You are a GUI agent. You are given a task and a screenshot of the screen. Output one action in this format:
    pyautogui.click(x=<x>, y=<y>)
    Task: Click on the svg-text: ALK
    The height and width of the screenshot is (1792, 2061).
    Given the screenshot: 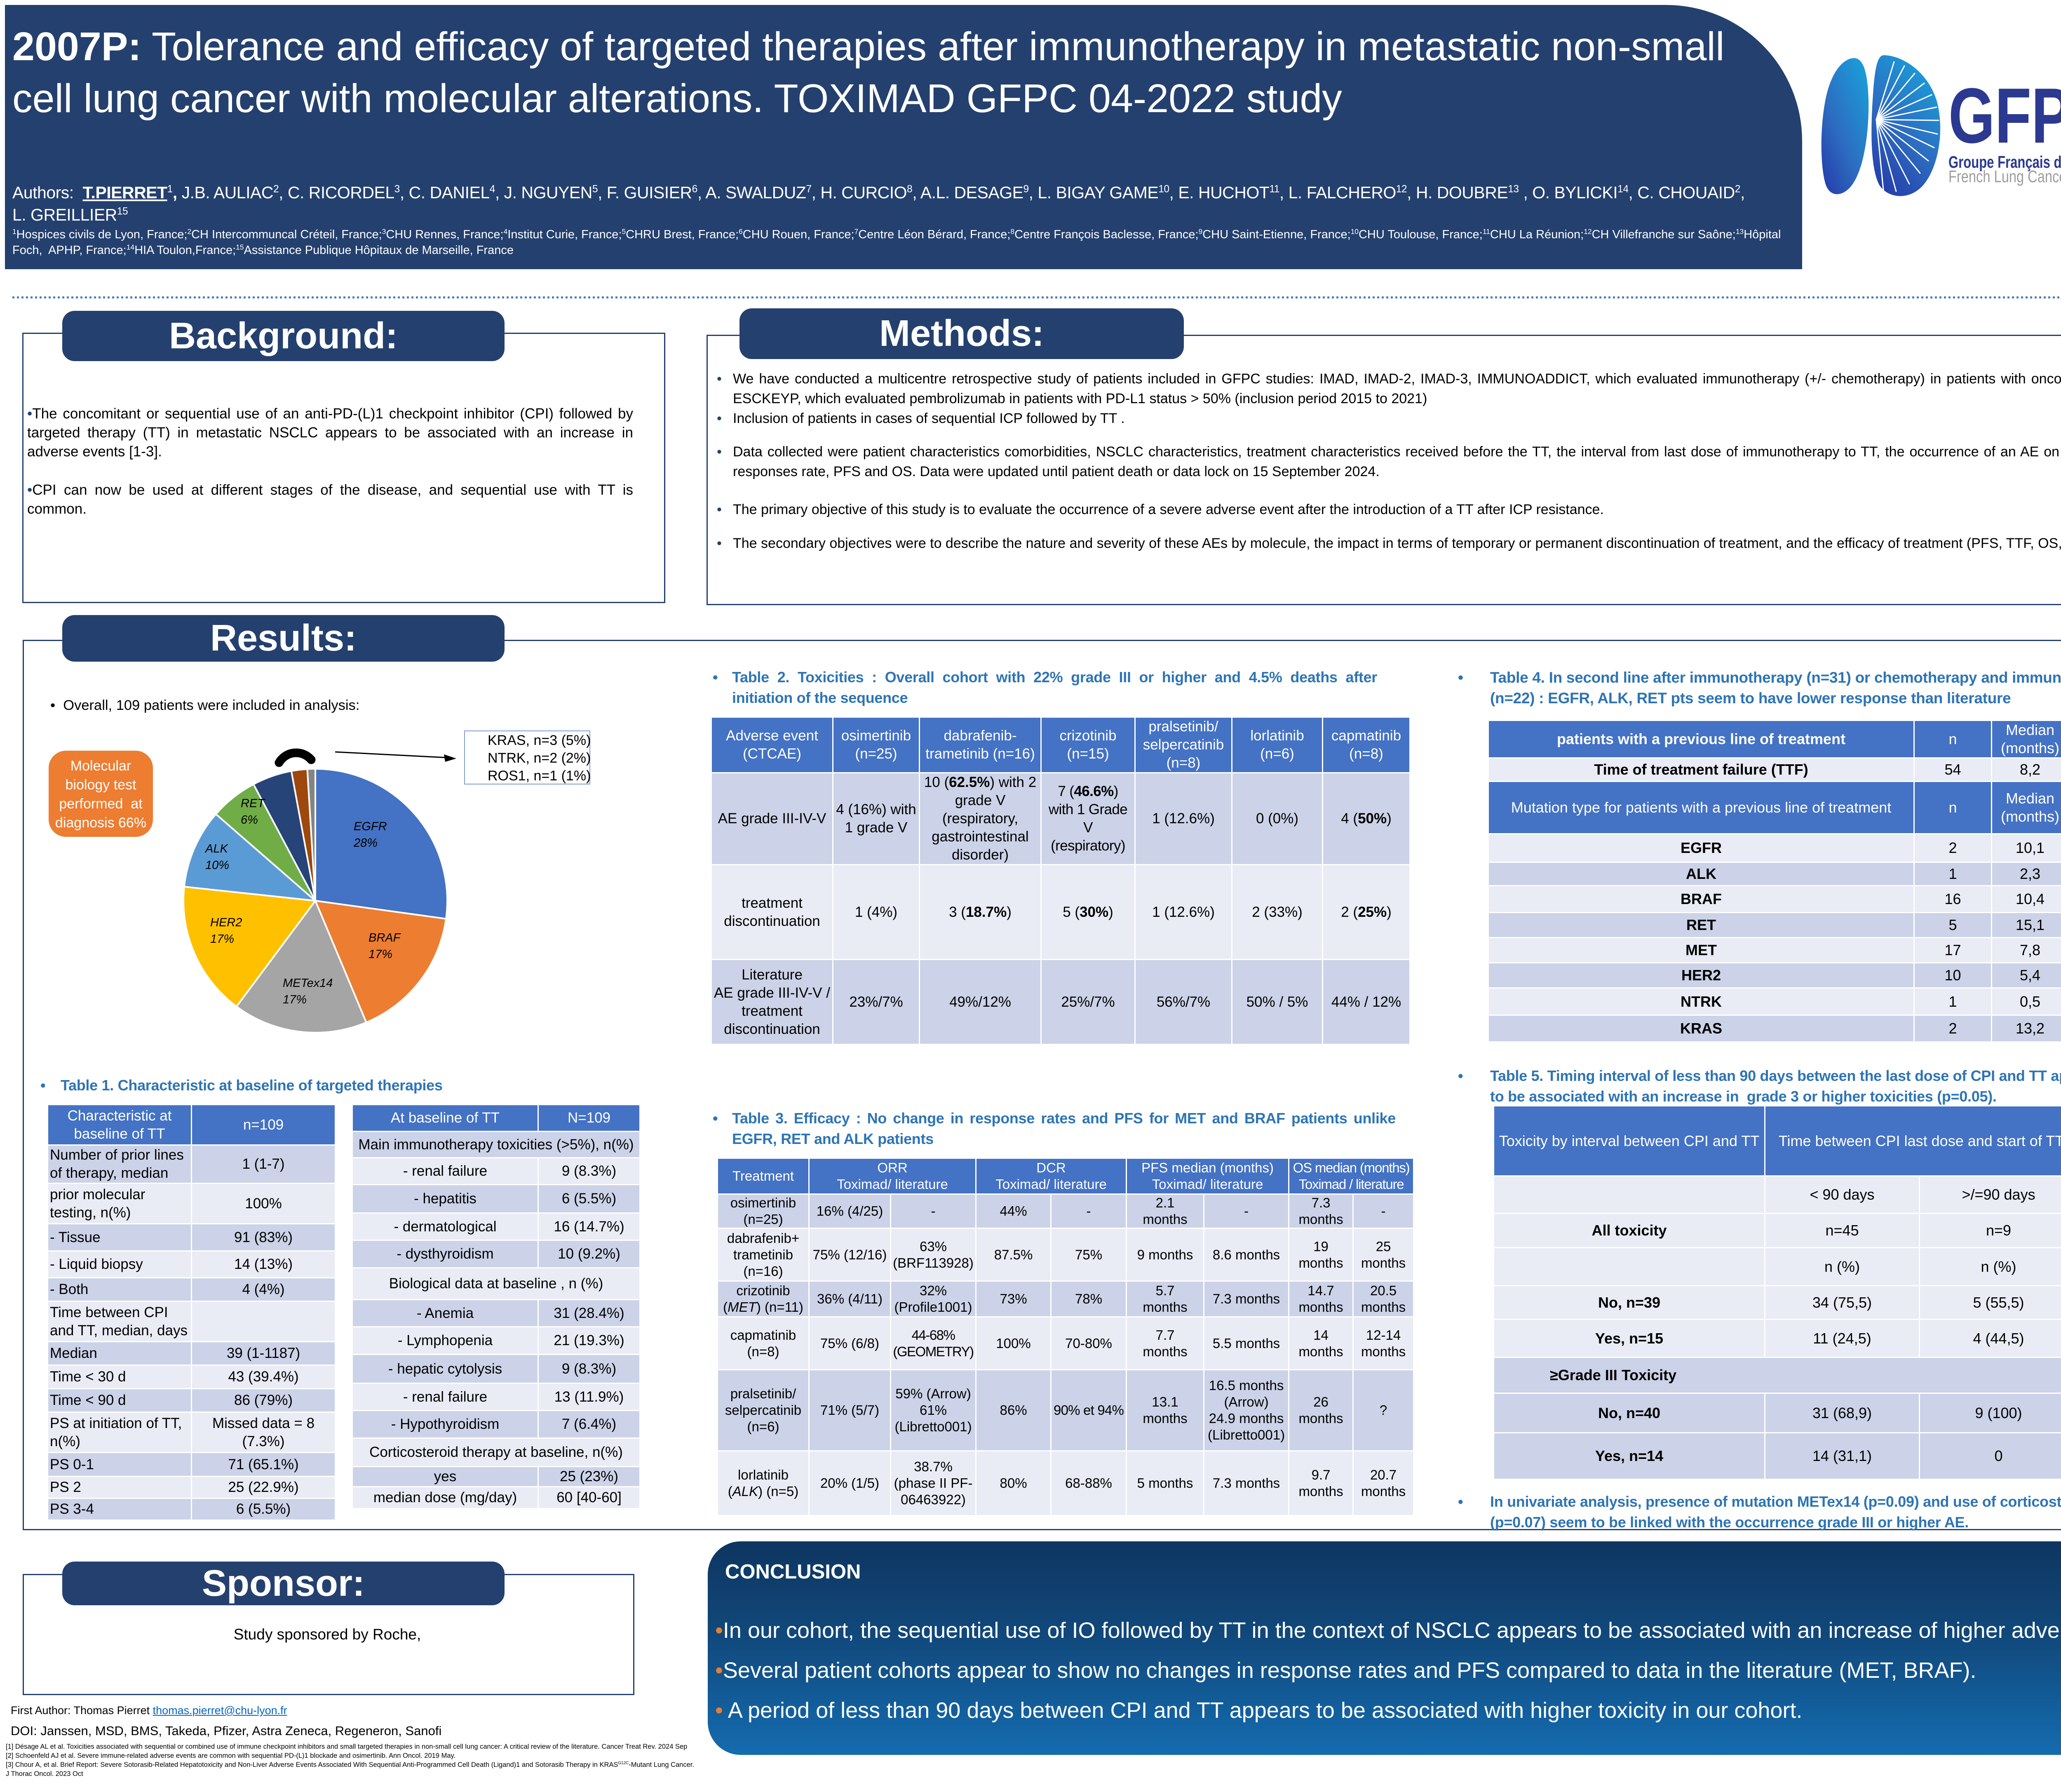 What is the action you would take?
    pyautogui.click(x=216, y=848)
    